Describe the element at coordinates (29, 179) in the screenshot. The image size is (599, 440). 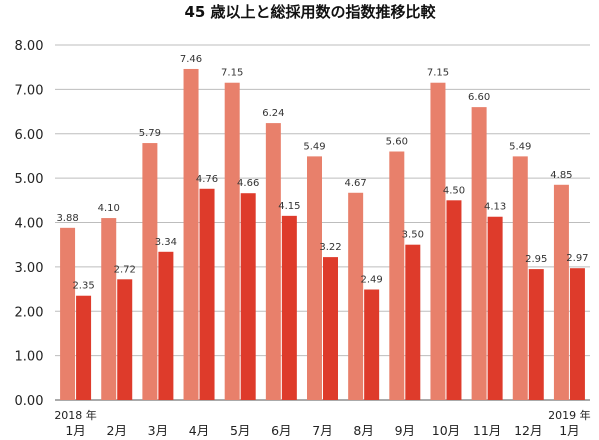
I see `y-tick-label: 5.00` at that location.